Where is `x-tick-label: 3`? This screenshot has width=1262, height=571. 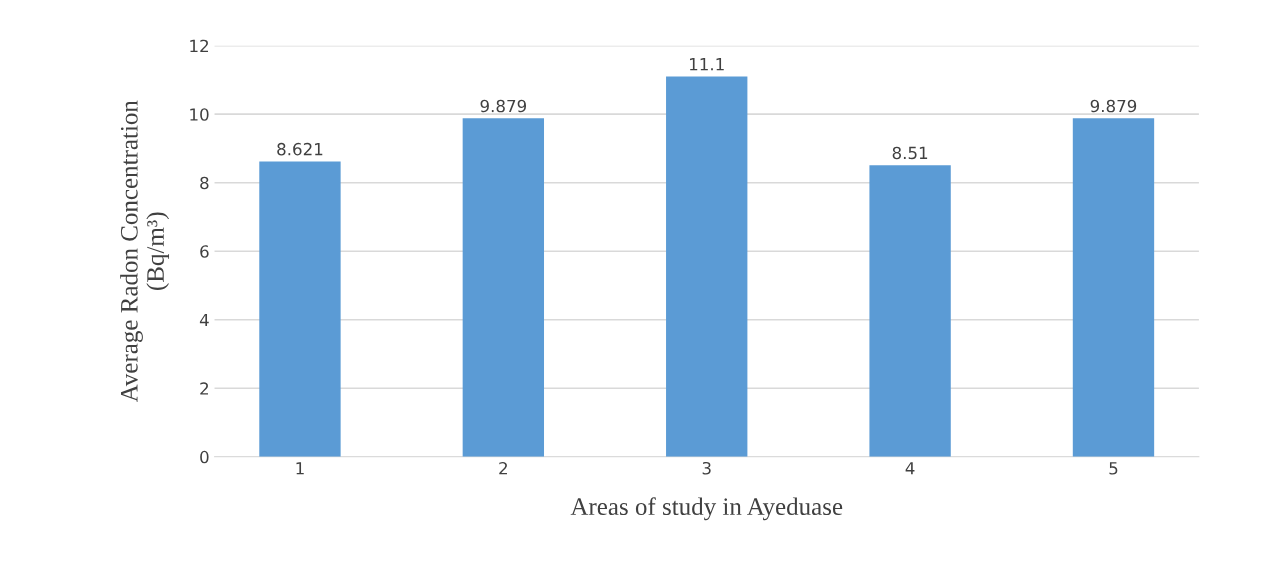 x-tick-label: 3 is located at coordinates (706, 468).